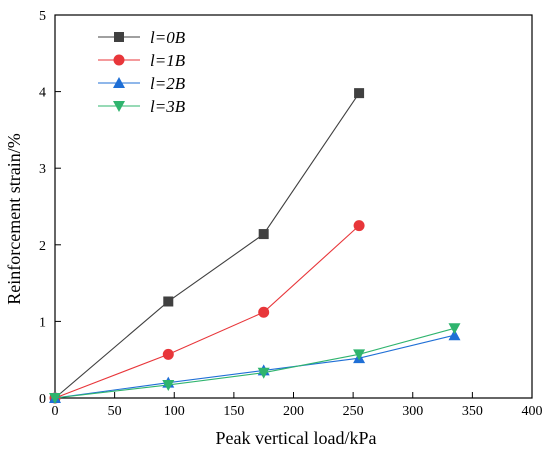 The image size is (550, 453). Describe the element at coordinates (42, 399) in the screenshot. I see `y-tick-label: 0` at that location.